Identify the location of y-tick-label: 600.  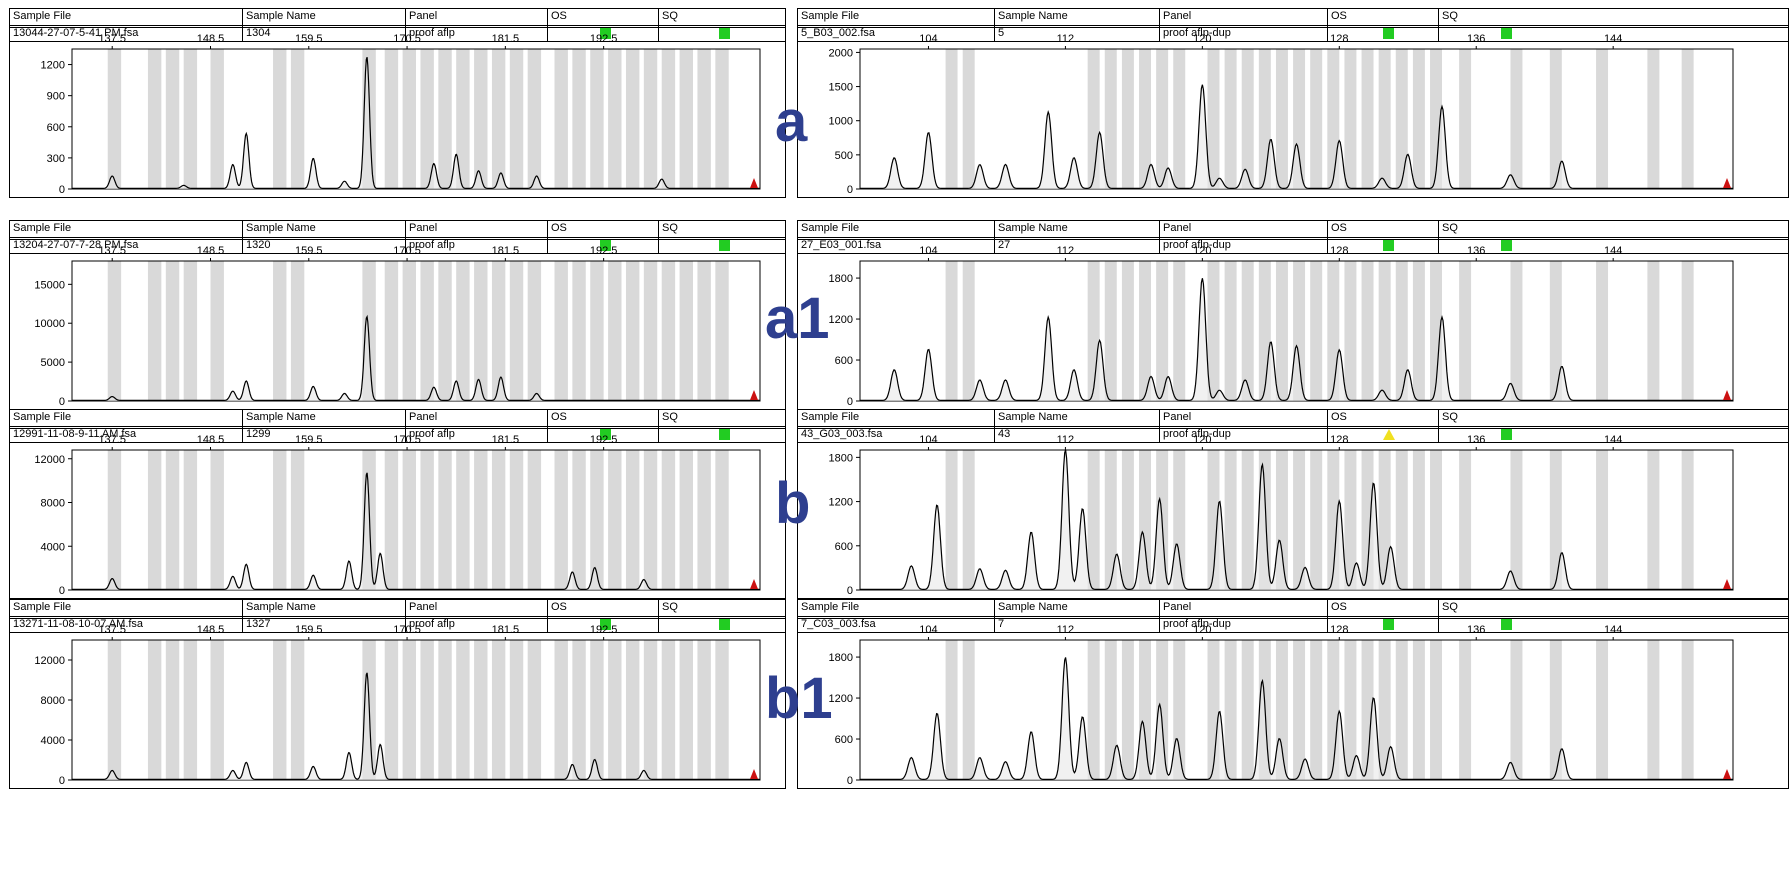
(844, 740).